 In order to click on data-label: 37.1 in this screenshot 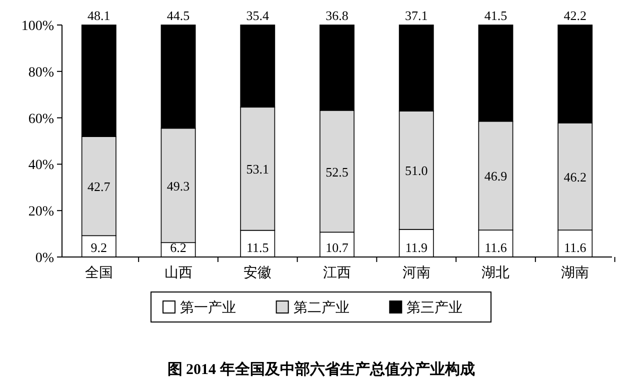, I will do `click(416, 15)`.